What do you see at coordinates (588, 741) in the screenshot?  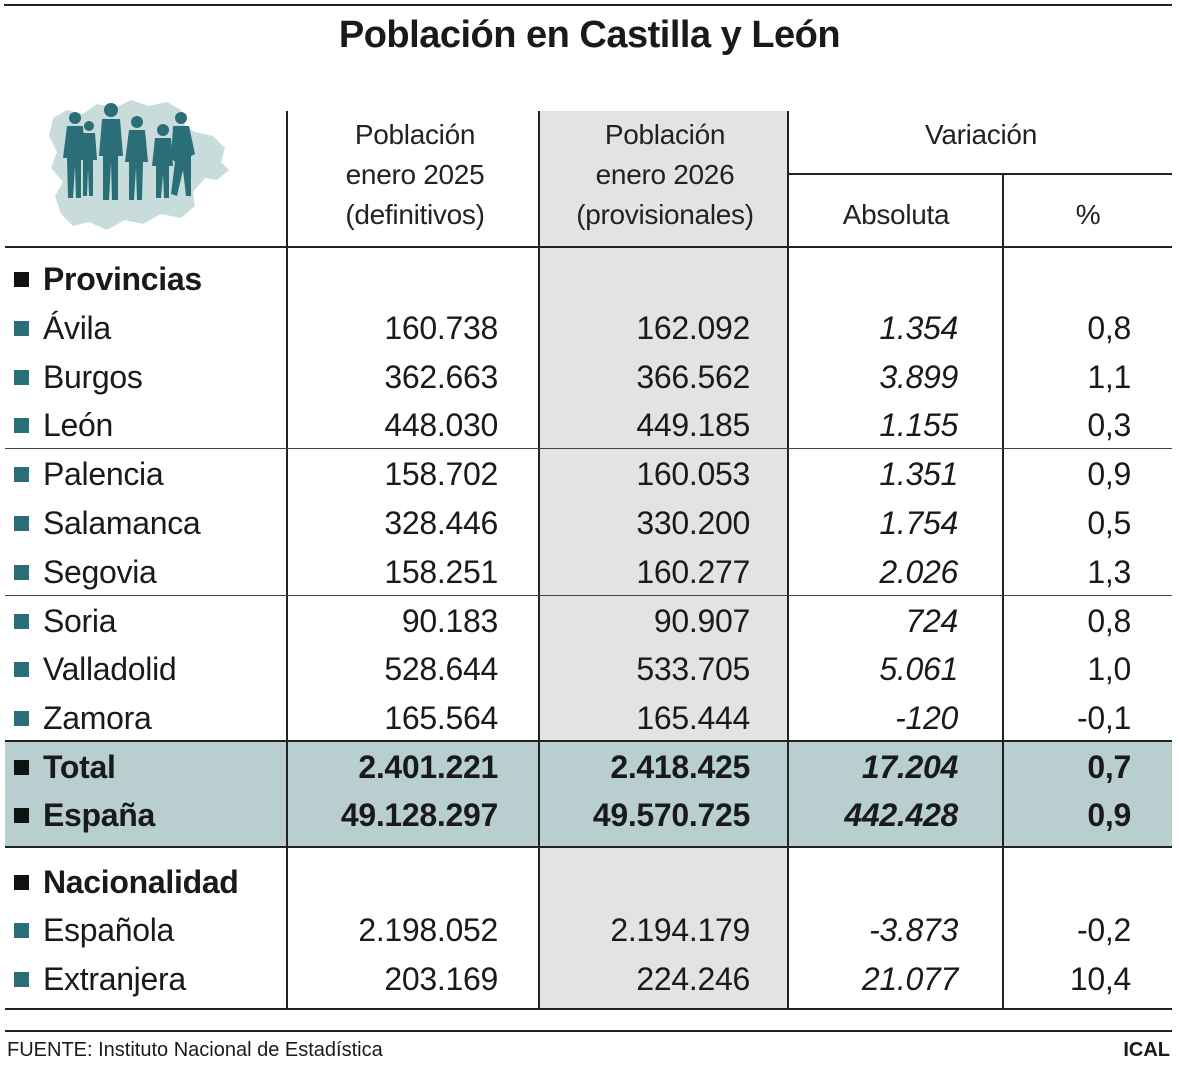 I see `totals-top-rule` at bounding box center [588, 741].